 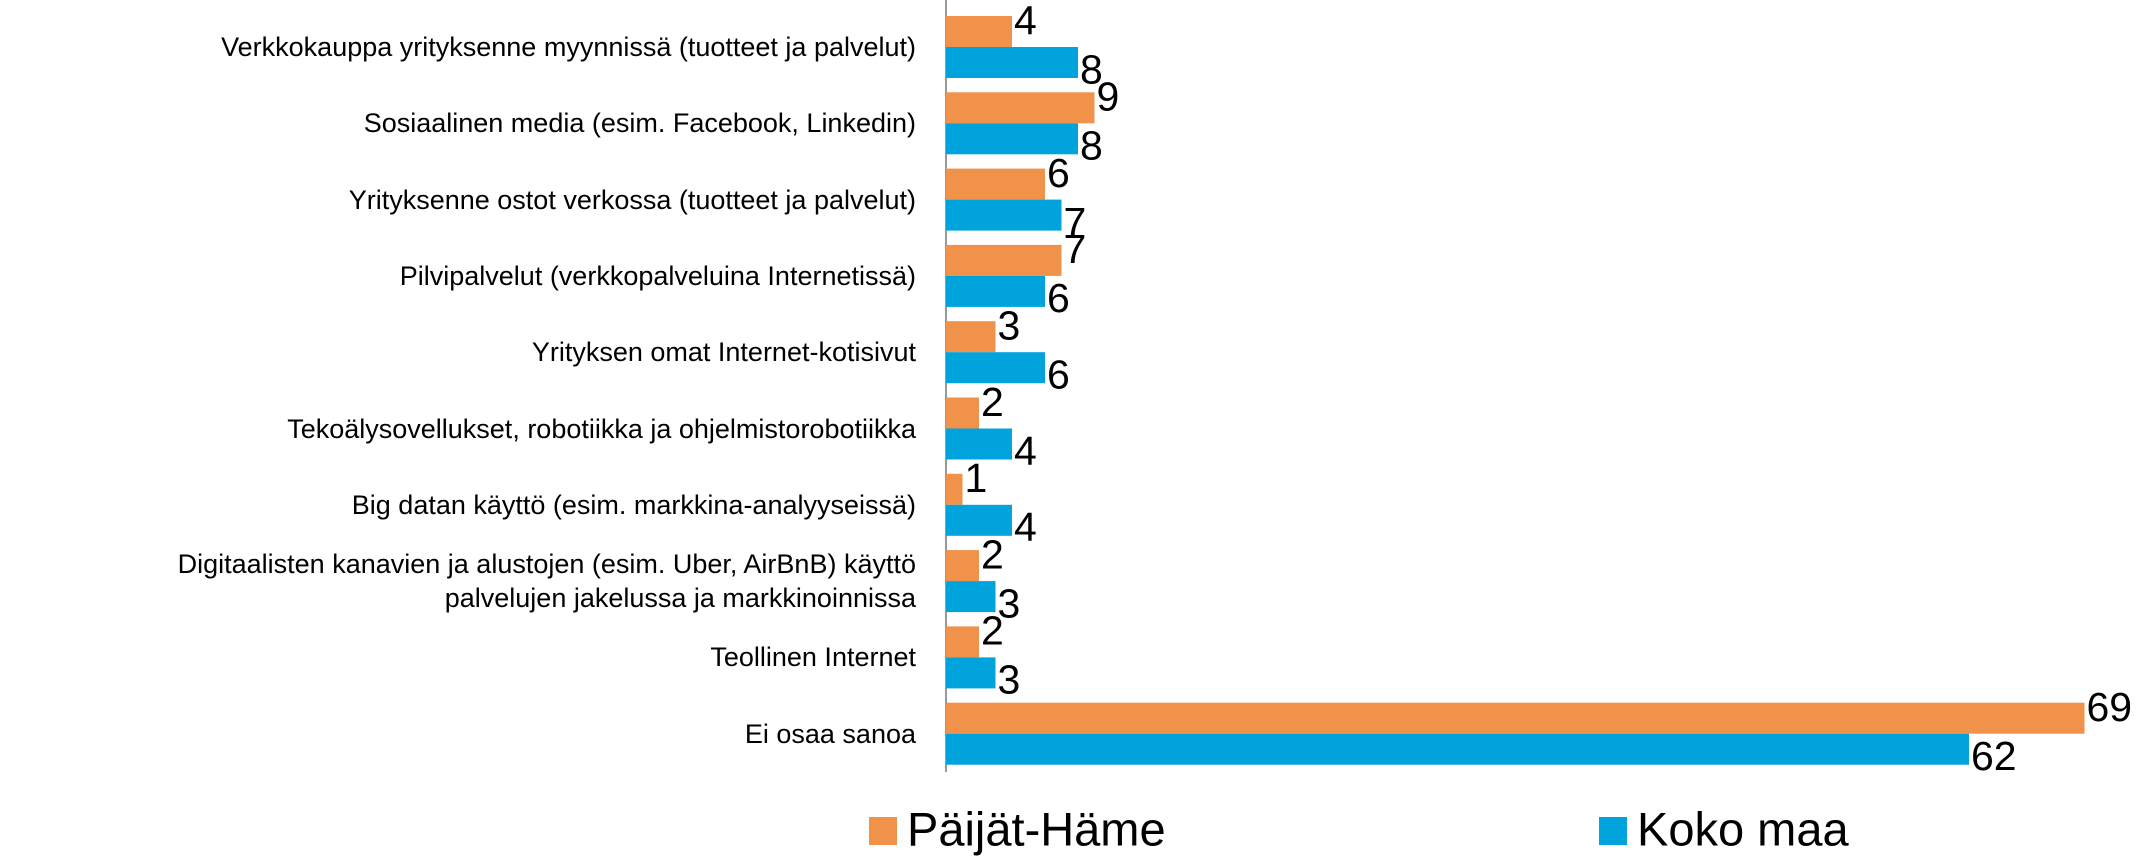 I want to click on category-label: Ei osaa sanoa, so click(x=830, y=733).